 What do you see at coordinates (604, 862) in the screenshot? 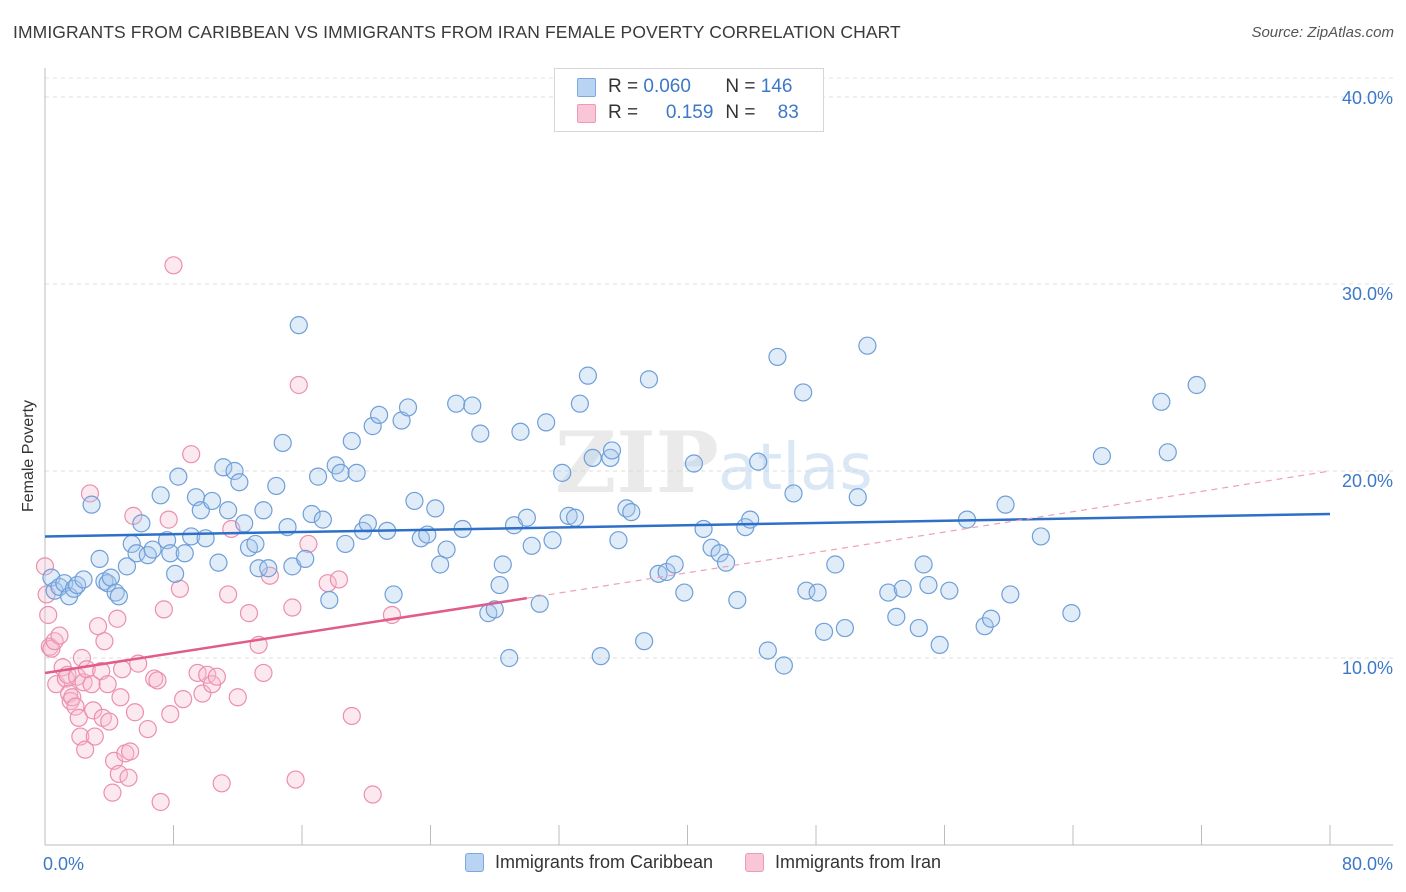
I see `bottom-legend-label: Immigrants from Caribbean` at bounding box center [604, 862].